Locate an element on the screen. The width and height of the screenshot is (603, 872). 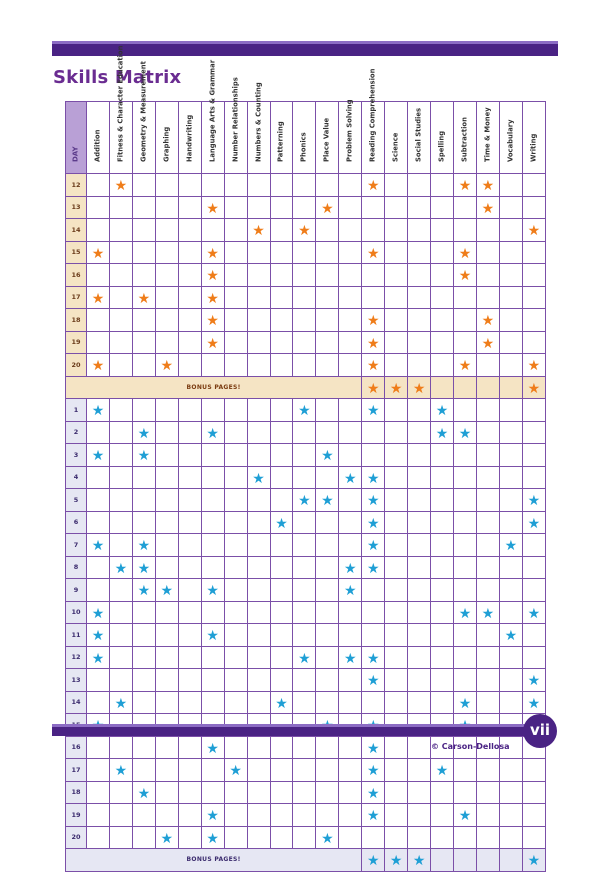
day-number-cell: 16 is located at coordinates (76, 275).